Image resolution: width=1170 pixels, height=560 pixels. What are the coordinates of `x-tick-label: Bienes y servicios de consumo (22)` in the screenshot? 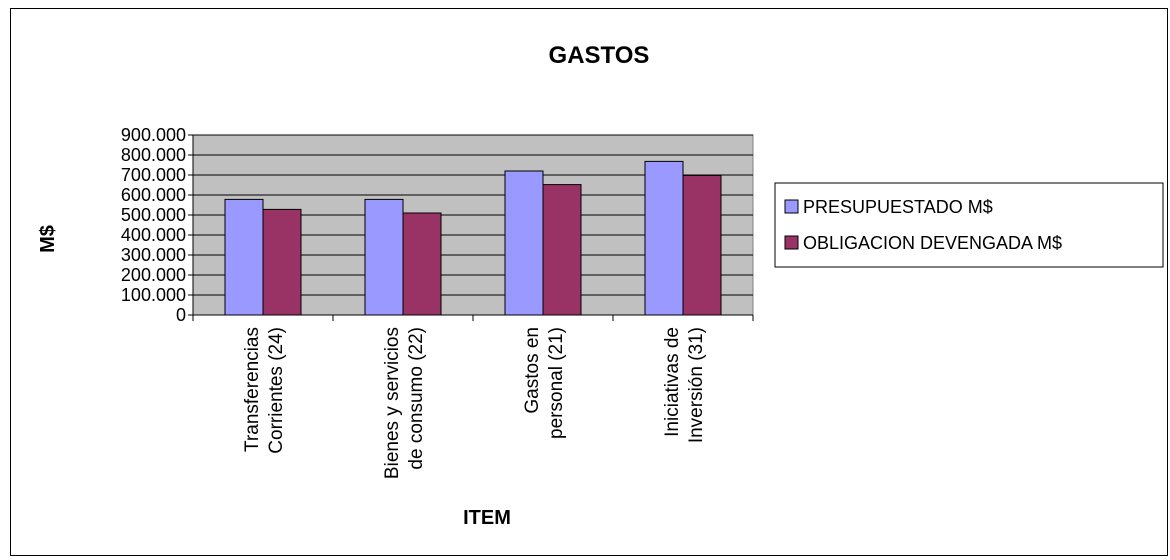 It's located at (404, 403).